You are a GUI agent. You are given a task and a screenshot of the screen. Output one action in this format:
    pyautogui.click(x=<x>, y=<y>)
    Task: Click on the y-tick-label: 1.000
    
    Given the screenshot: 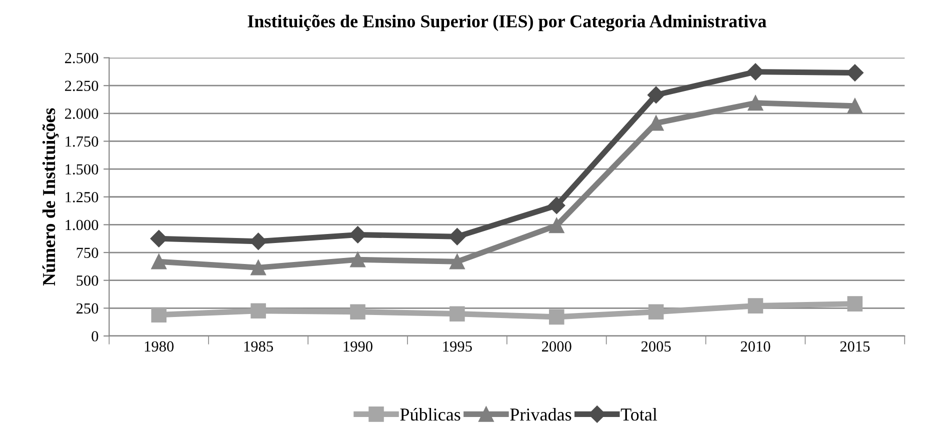 What is the action you would take?
    pyautogui.click(x=82, y=225)
    